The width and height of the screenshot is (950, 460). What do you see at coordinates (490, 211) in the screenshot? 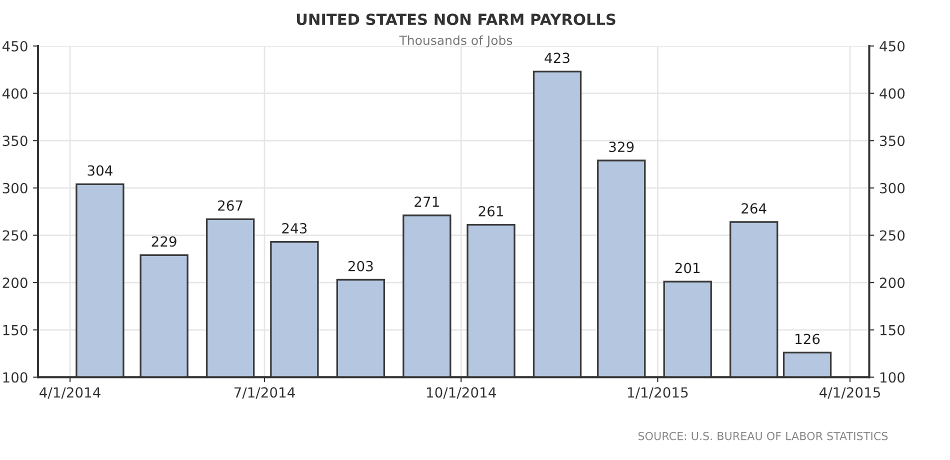
I see `data-label: 261` at bounding box center [490, 211].